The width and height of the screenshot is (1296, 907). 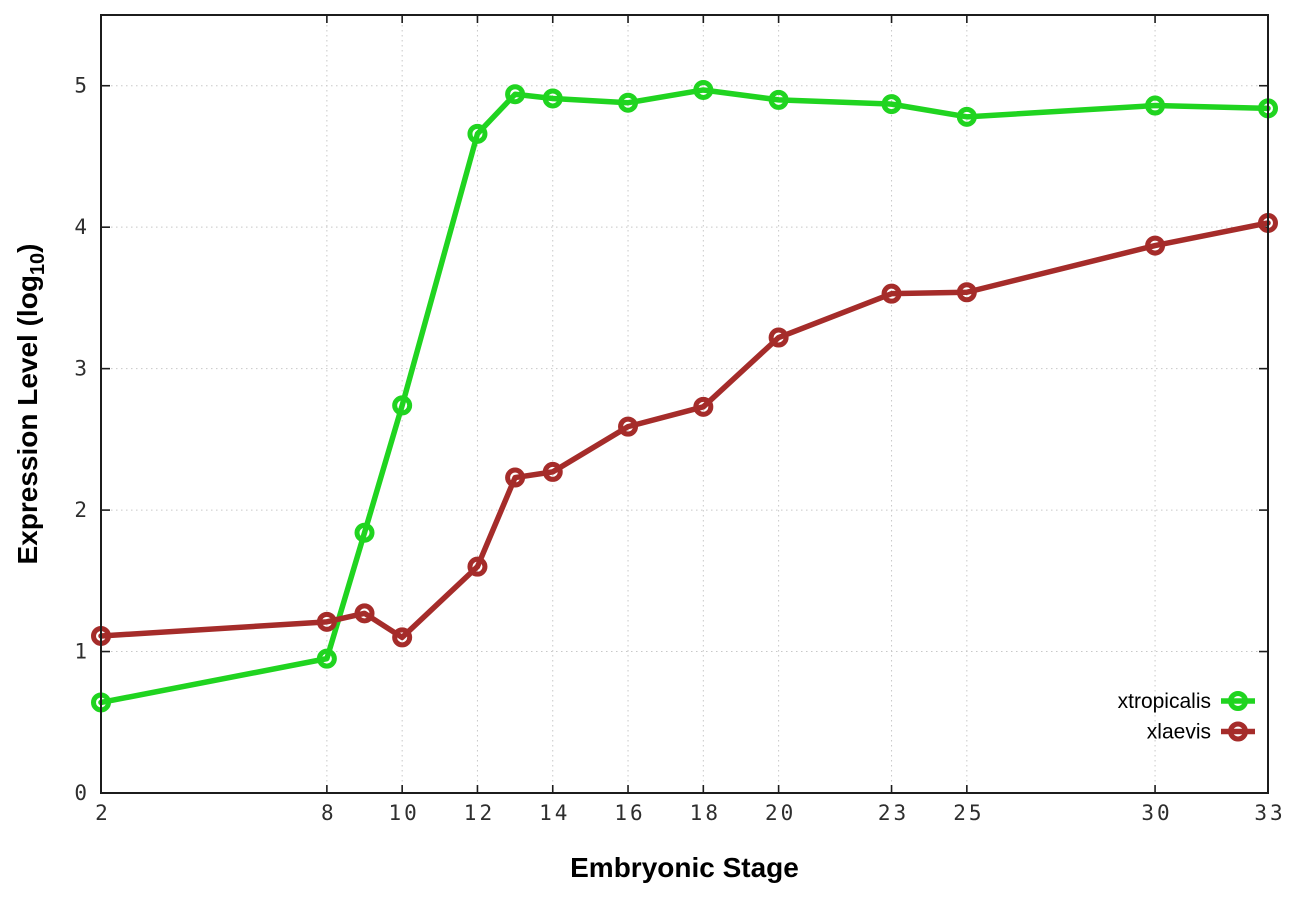 What do you see at coordinates (82, 793) in the screenshot?
I see `y-tick-label: 0` at bounding box center [82, 793].